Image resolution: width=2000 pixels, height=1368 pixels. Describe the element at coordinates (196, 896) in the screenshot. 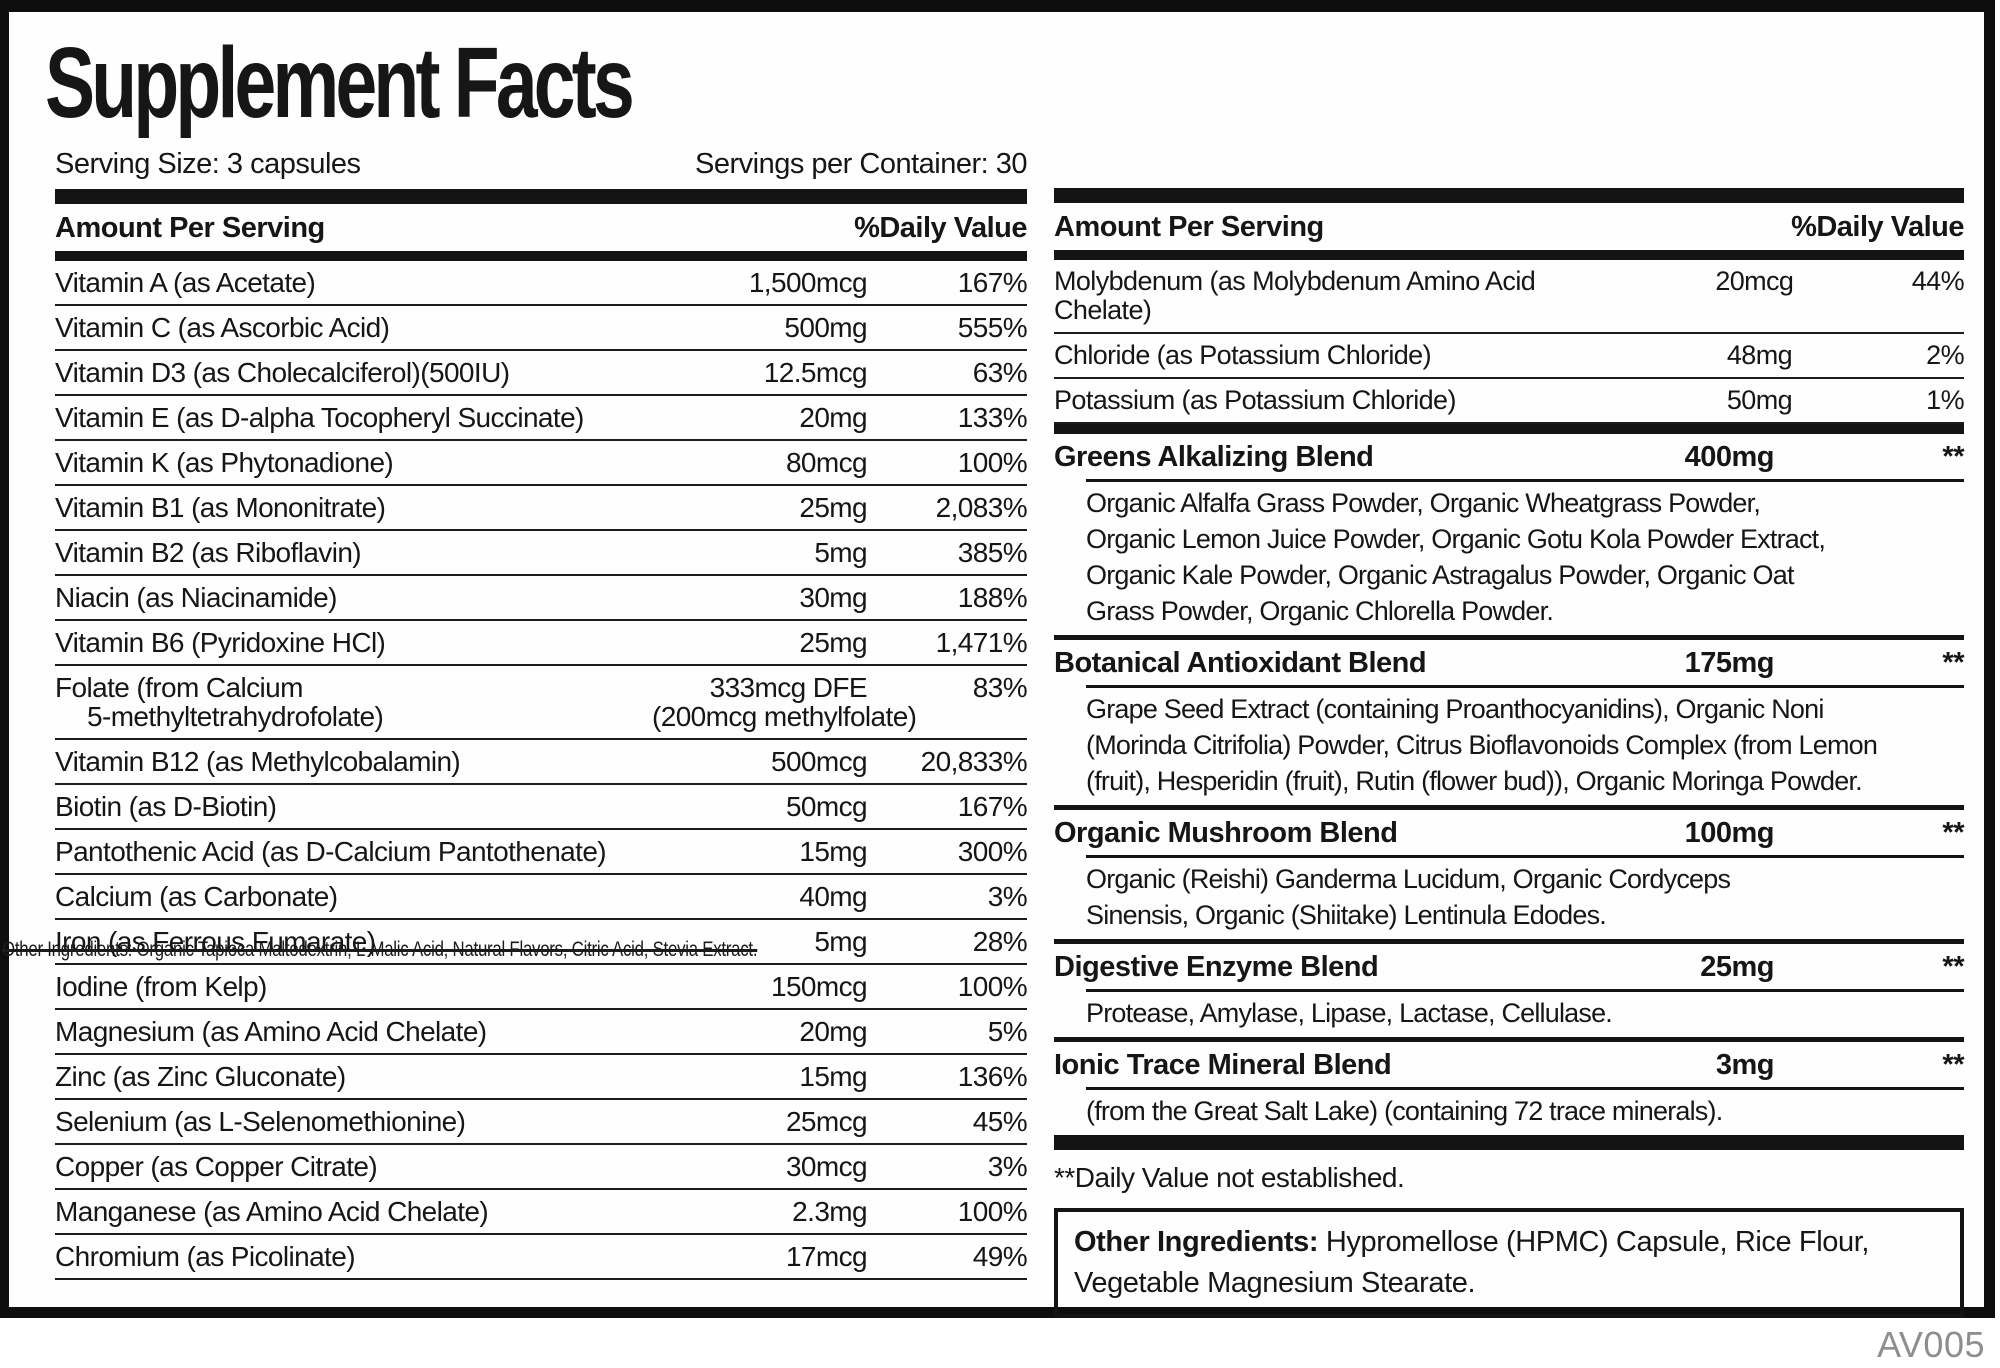

I see `nutrient-name: Calcium (as Carbonate)` at that location.